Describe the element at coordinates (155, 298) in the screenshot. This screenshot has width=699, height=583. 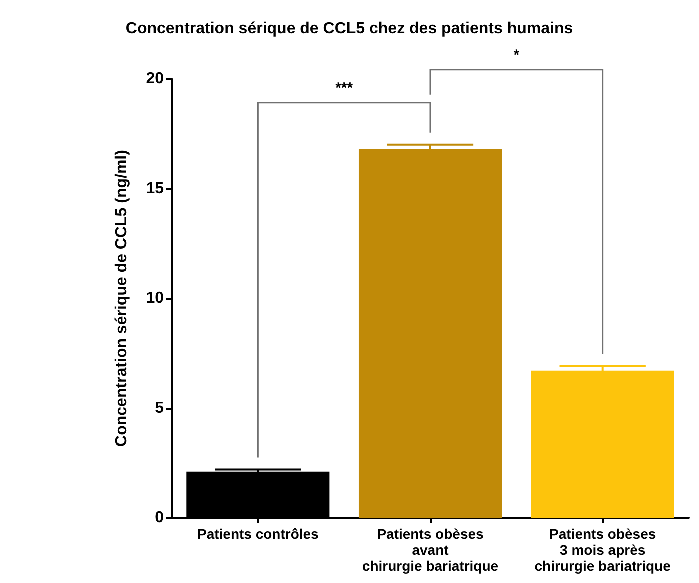
I see `y-tick-label: 10` at that location.